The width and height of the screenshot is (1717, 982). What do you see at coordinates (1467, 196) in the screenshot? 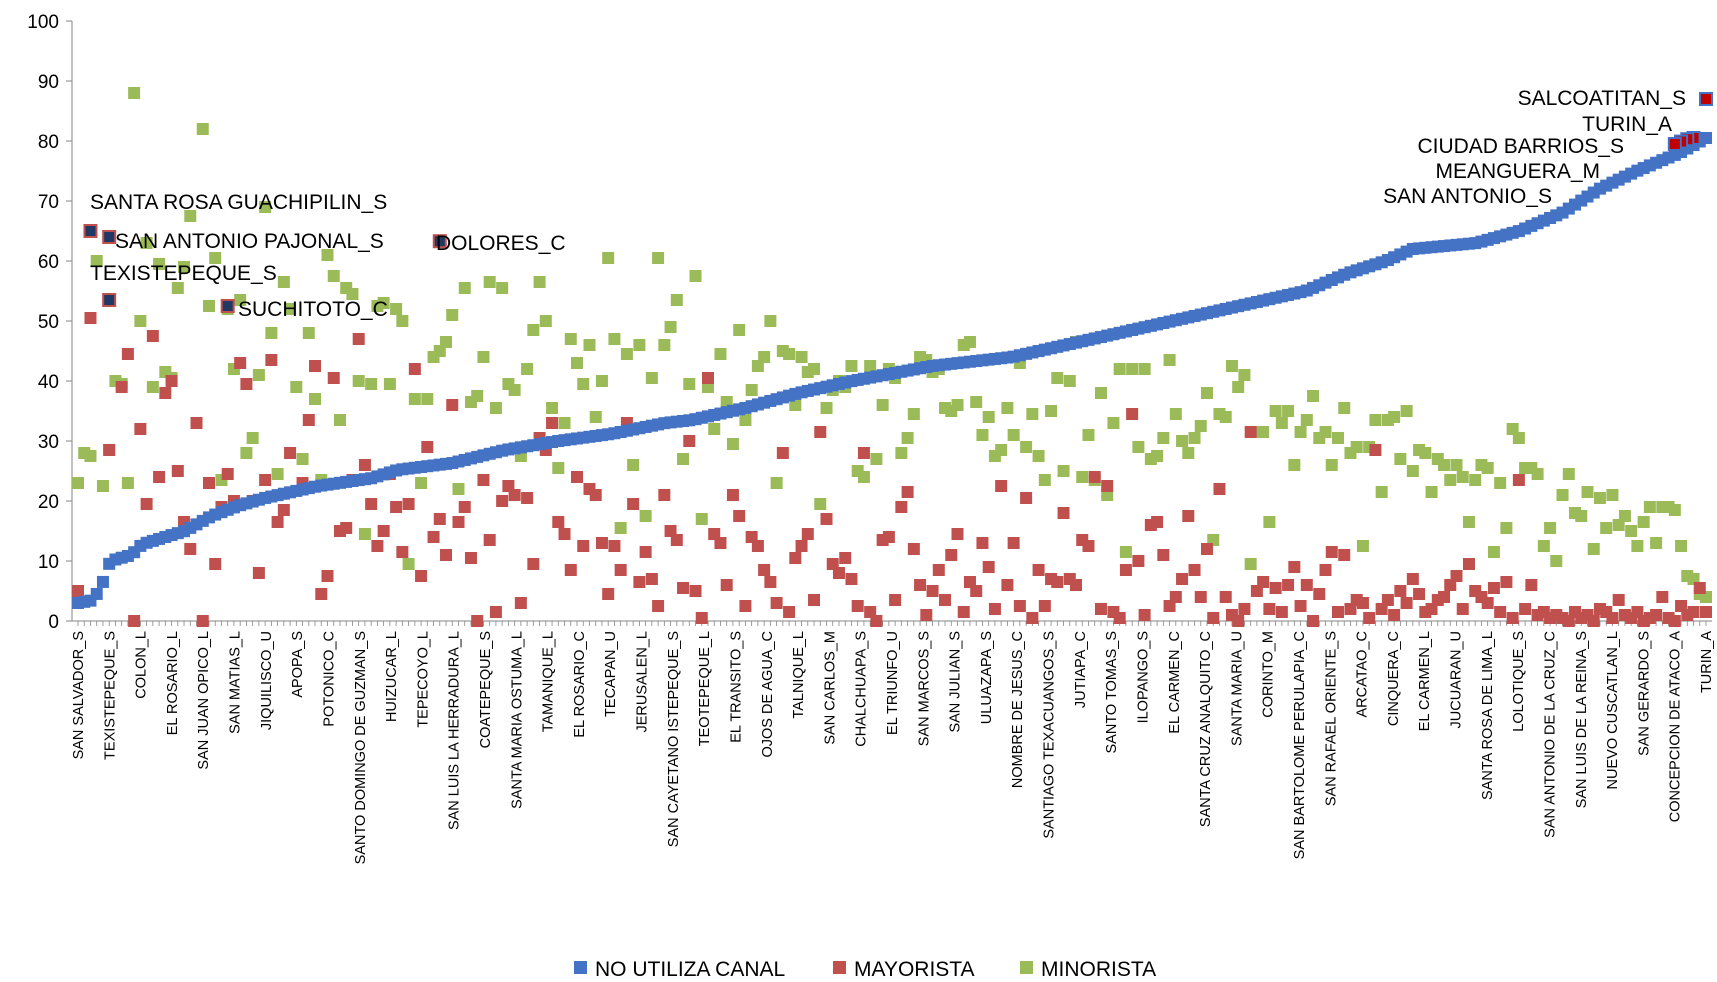
I see `point-annotation: SAN ANTONIO_S` at bounding box center [1467, 196].